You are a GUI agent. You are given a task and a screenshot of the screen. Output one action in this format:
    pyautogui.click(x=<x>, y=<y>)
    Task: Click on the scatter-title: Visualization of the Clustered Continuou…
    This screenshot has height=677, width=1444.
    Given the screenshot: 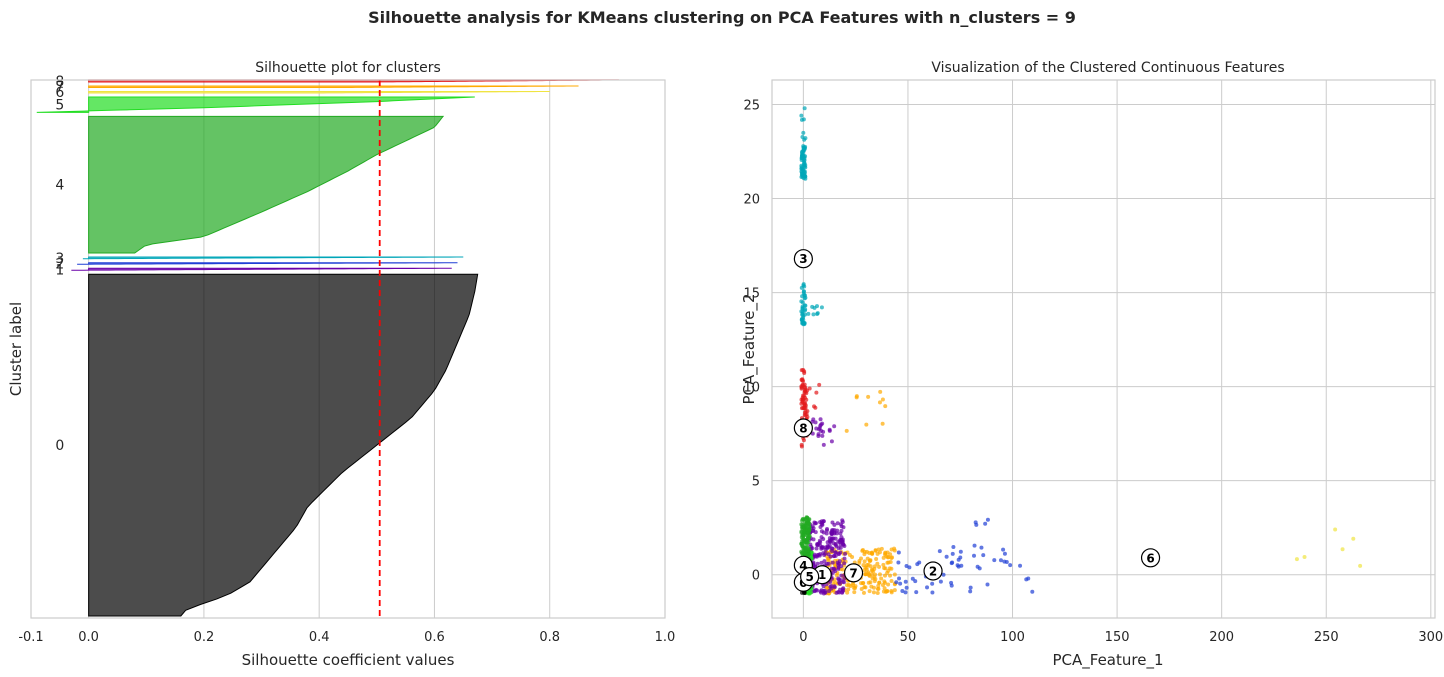 What is the action you would take?
    pyautogui.click(x=1107, y=68)
    